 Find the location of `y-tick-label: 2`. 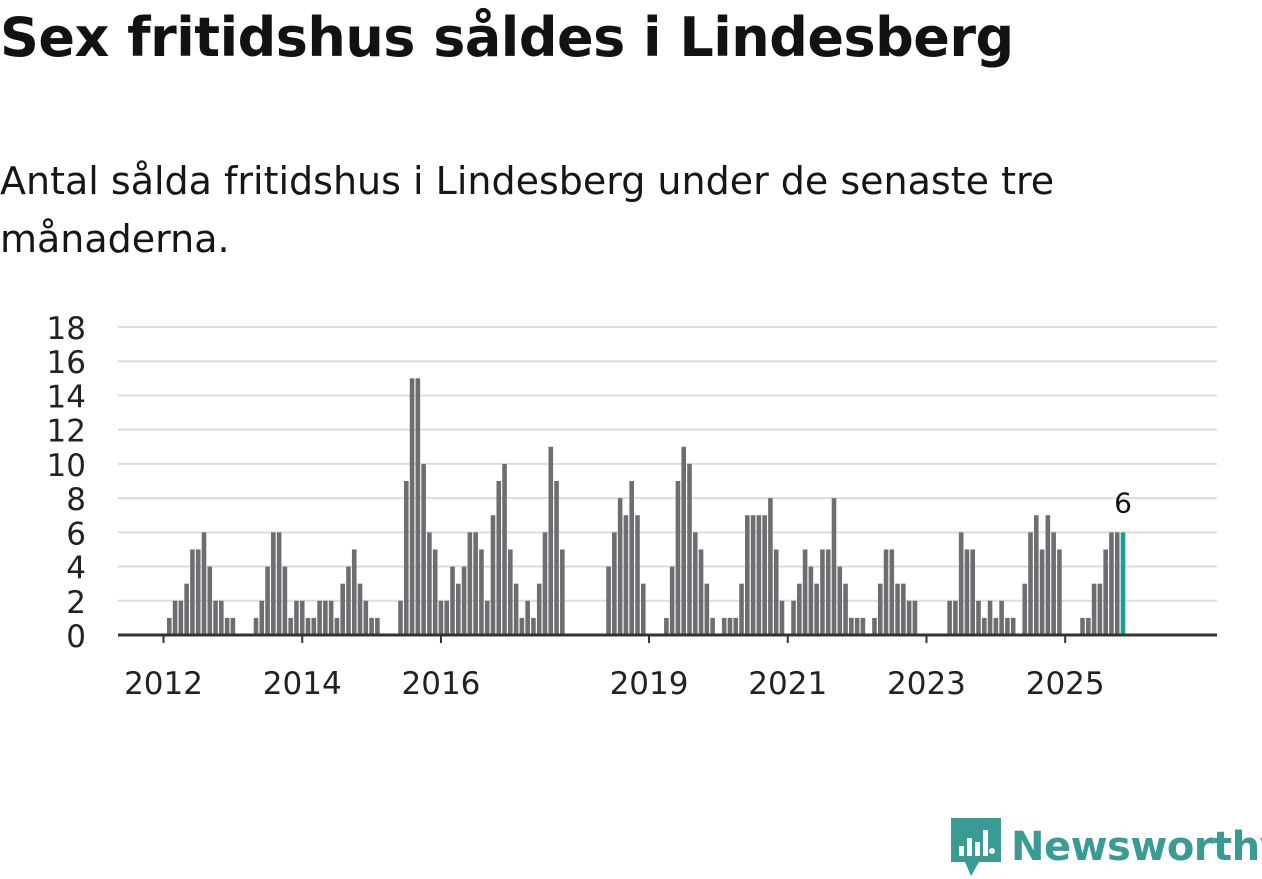

y-tick-label: 2 is located at coordinates (76, 603).